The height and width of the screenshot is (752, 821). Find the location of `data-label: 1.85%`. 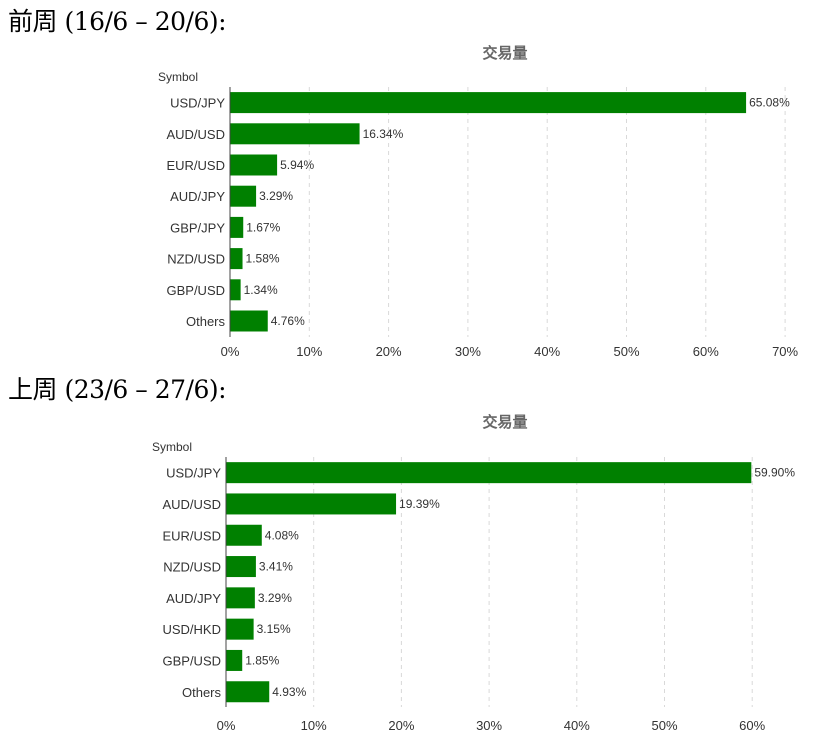

data-label: 1.85% is located at coordinates (262, 660).